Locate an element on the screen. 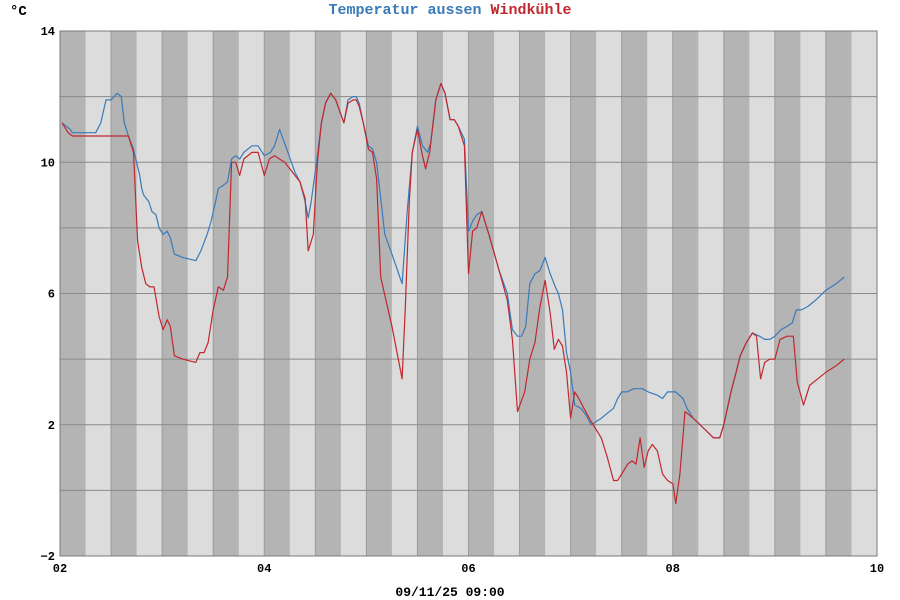  title-part-windchill: Windkühle is located at coordinates (531, 10).